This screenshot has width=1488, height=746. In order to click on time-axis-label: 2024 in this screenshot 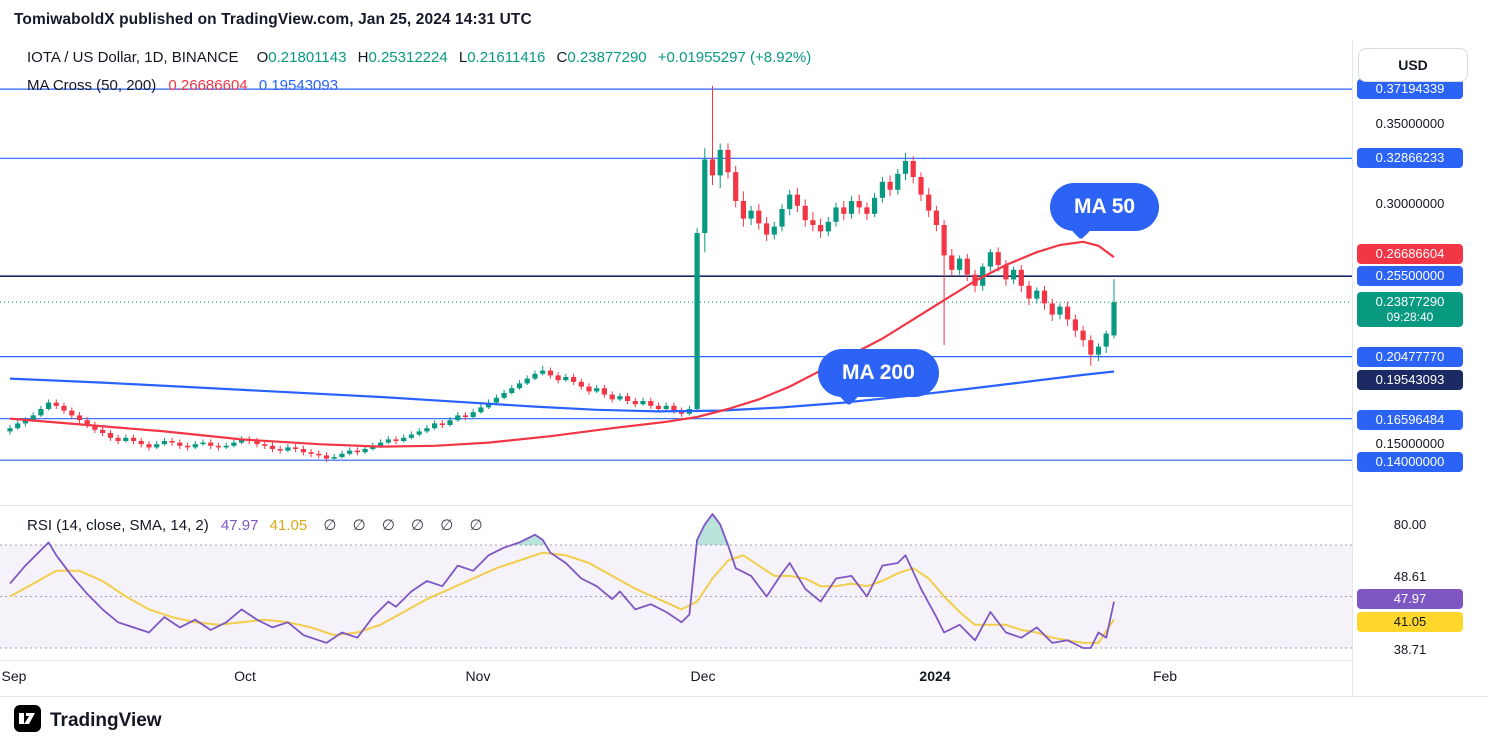, I will do `click(935, 676)`.